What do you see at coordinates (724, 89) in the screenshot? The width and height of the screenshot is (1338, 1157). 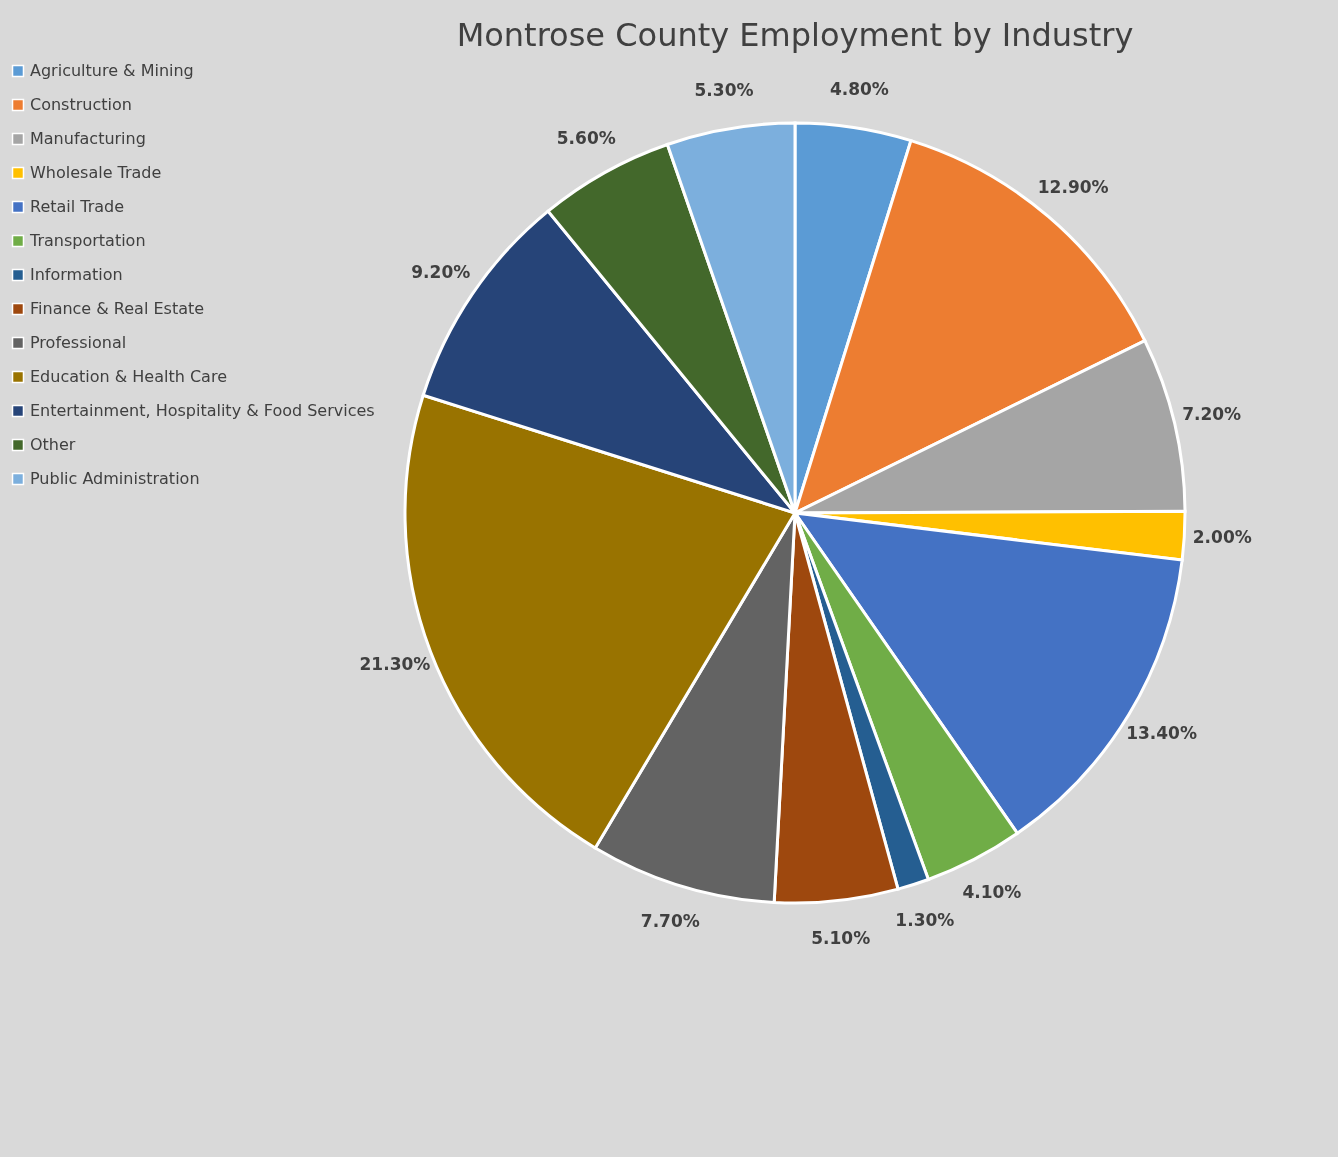 I see `data-label: 5.30%` at bounding box center [724, 89].